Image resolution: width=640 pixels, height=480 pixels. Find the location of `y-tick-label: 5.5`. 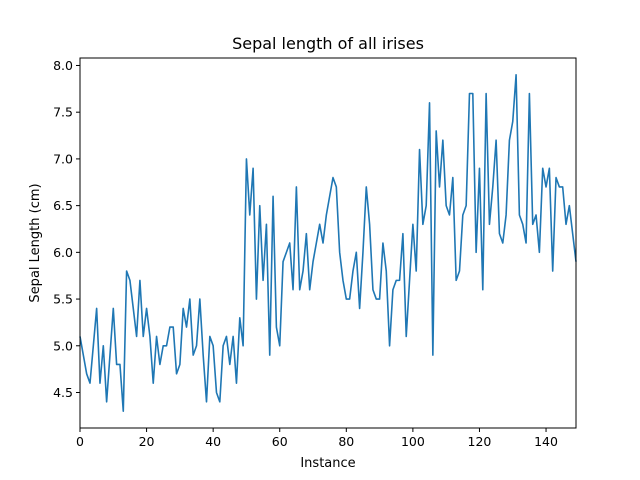

y-tick-label: 5.5 is located at coordinates (63, 299).